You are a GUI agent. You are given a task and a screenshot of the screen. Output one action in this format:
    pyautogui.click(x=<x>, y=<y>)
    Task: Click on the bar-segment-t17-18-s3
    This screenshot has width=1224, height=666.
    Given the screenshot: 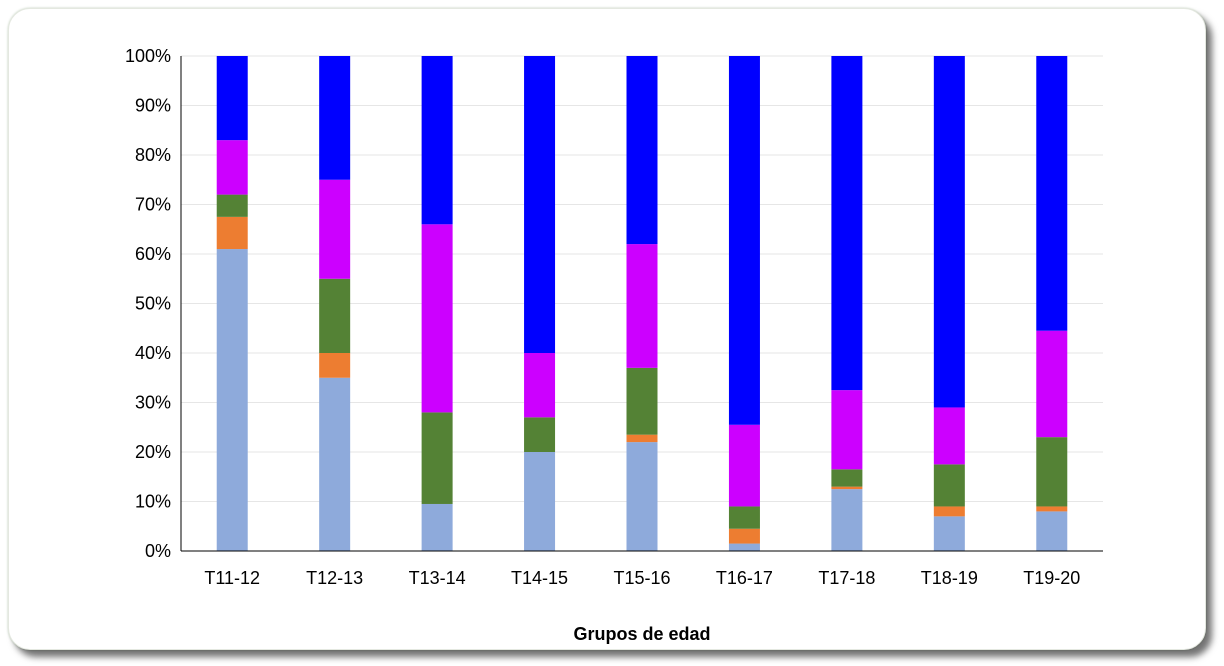 What is the action you would take?
    pyautogui.click(x=847, y=478)
    